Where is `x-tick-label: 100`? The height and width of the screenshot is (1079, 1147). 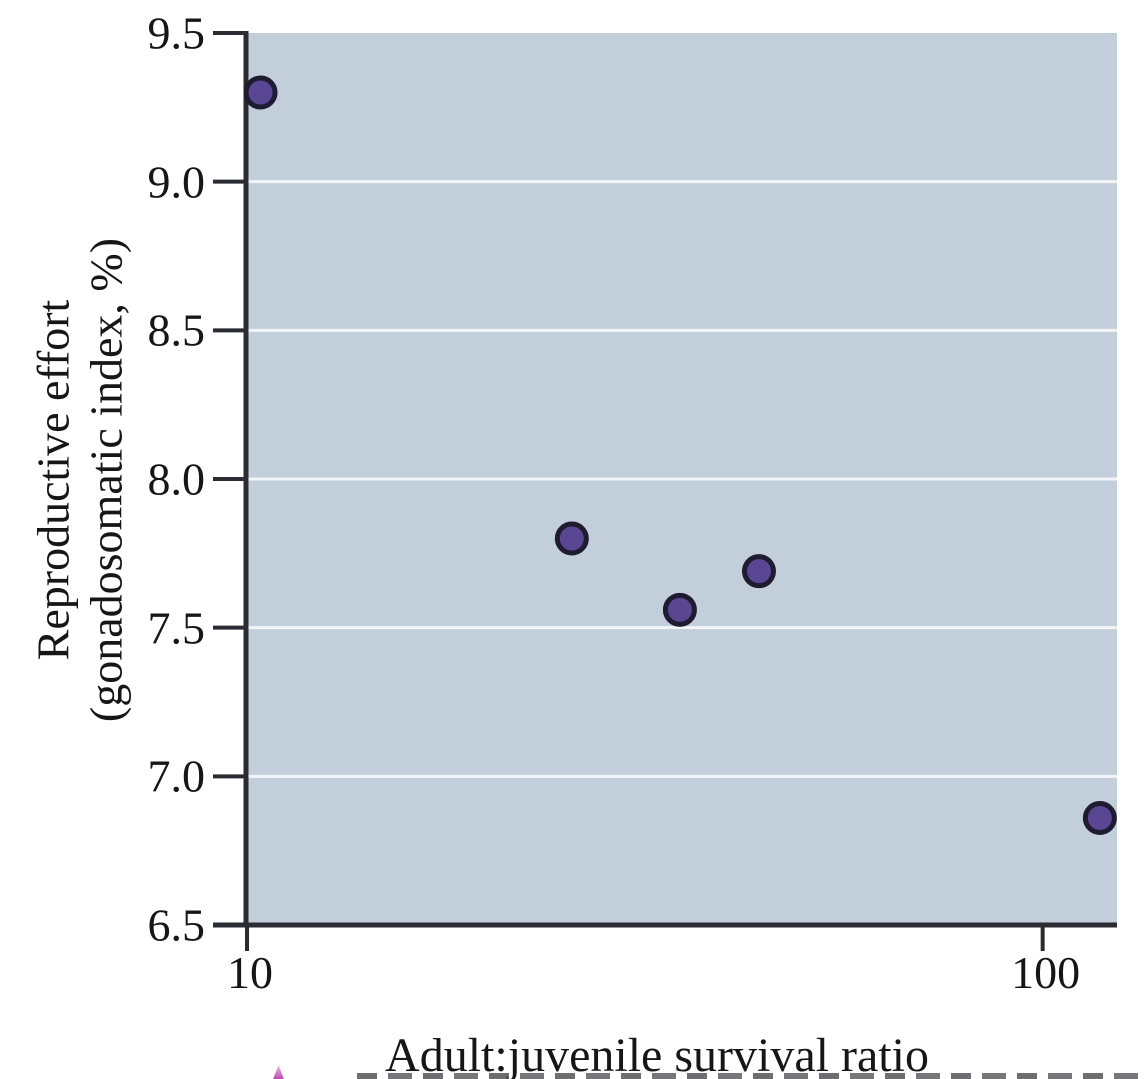
x-tick-label: 100 is located at coordinates (1046, 972).